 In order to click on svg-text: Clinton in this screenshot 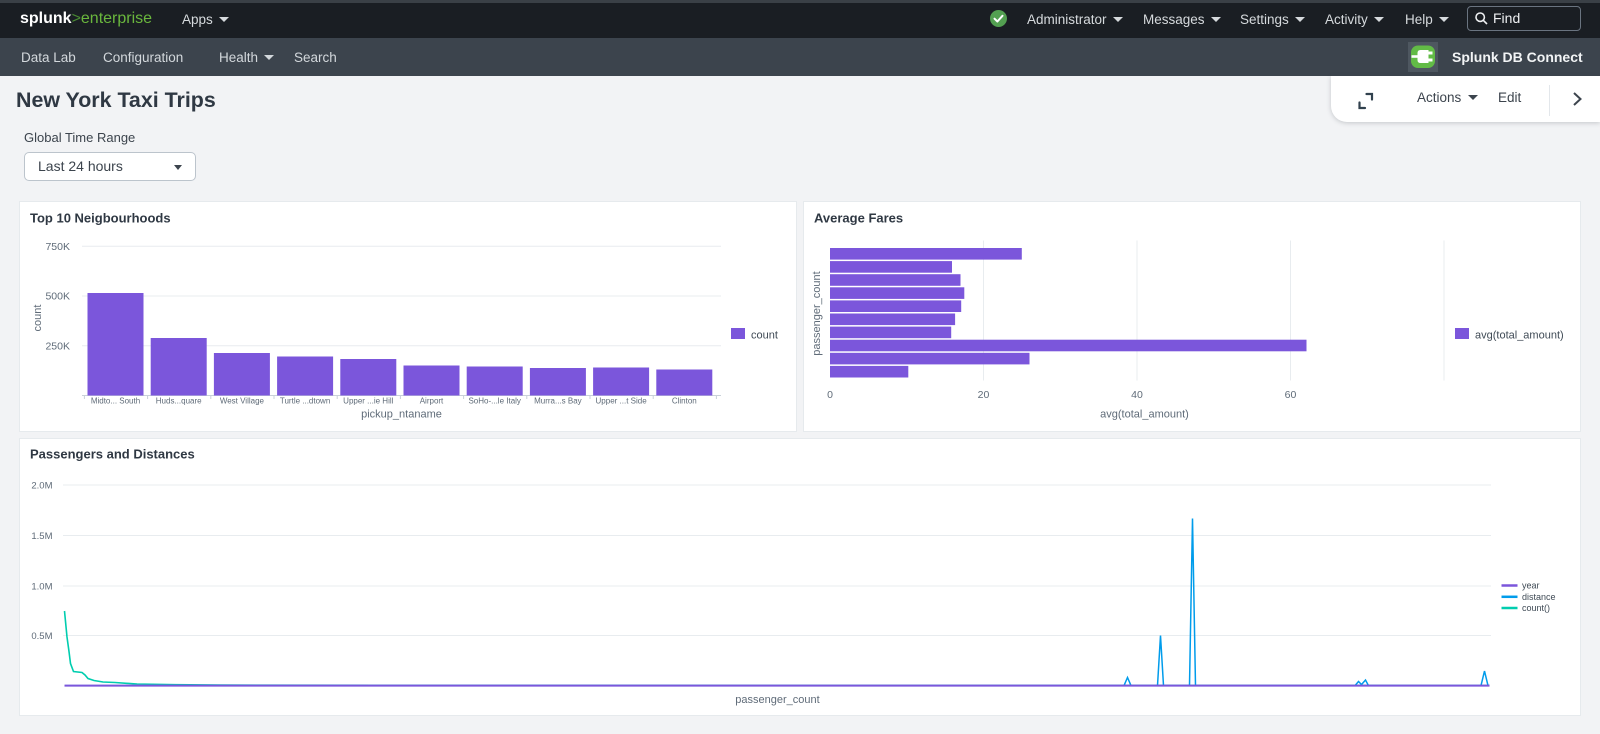, I will do `click(684, 401)`.